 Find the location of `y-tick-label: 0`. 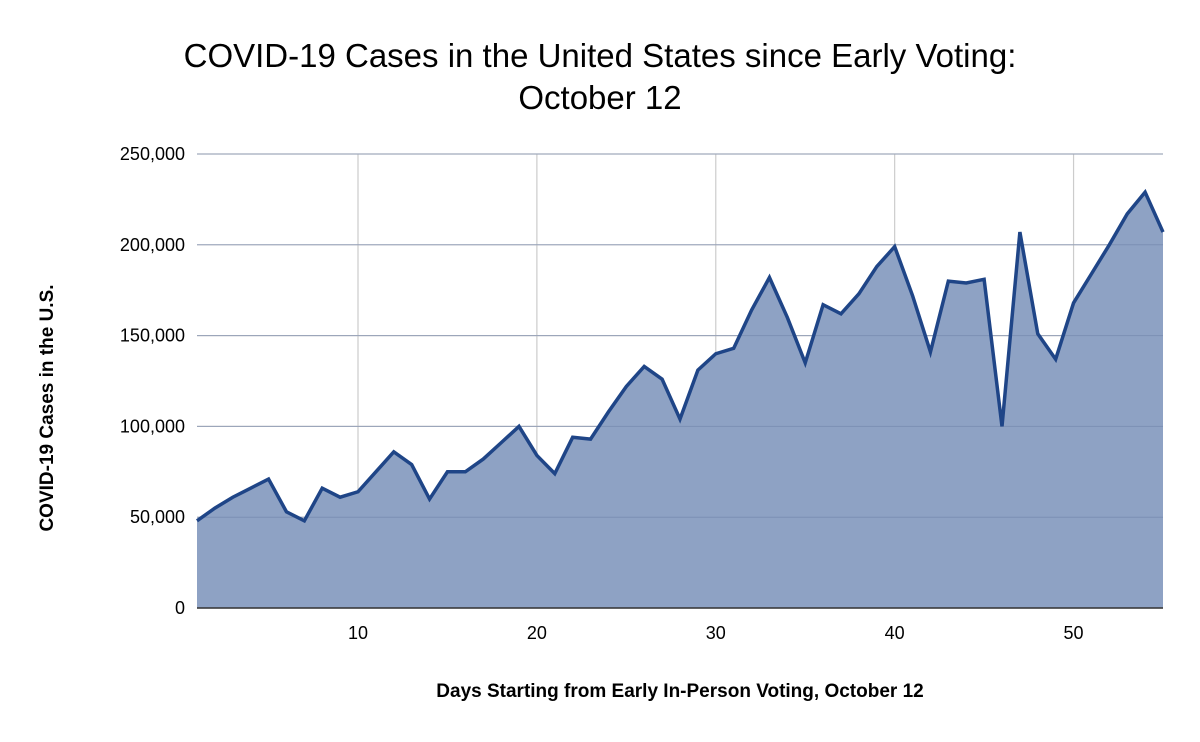

y-tick-label: 0 is located at coordinates (180, 608).